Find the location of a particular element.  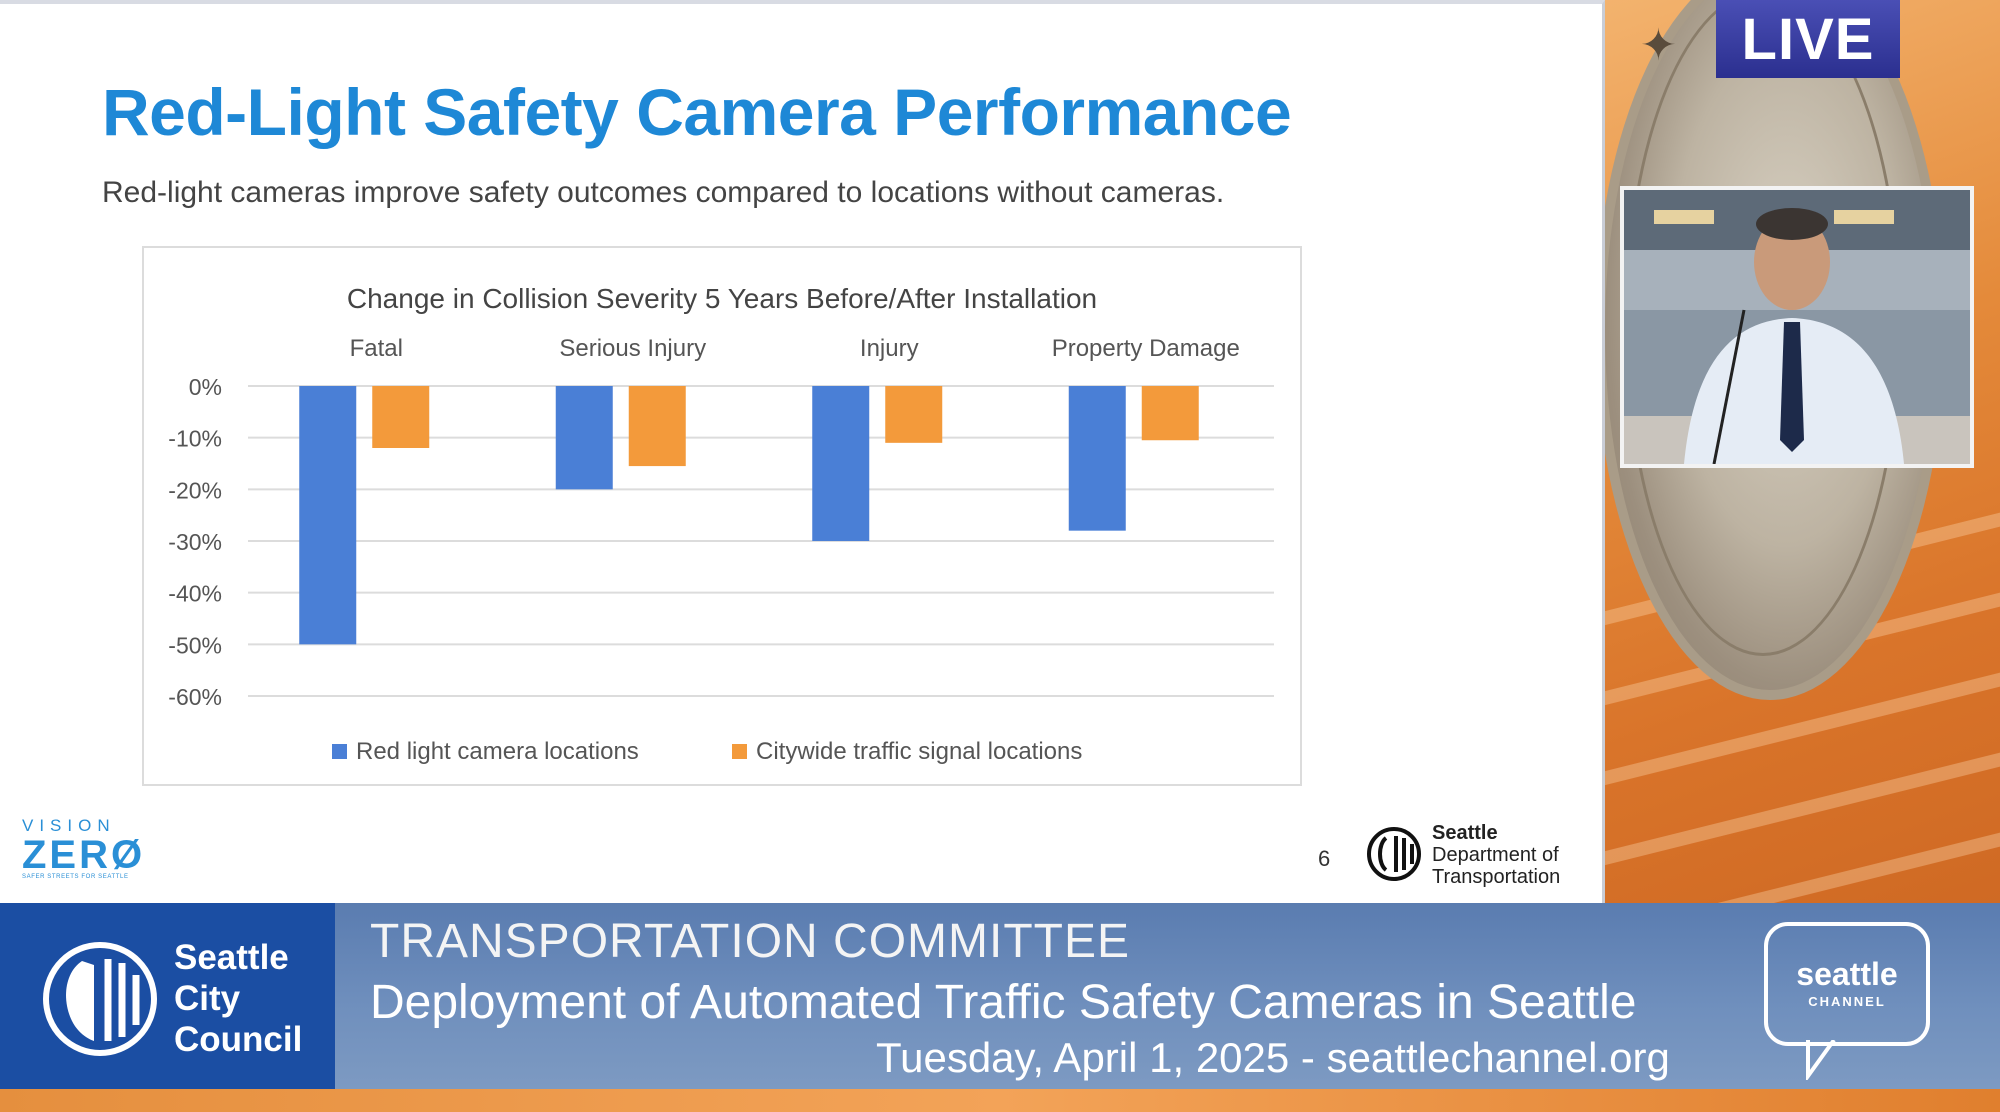

seal-lettering: ✦ is located at coordinates (1659, 45).